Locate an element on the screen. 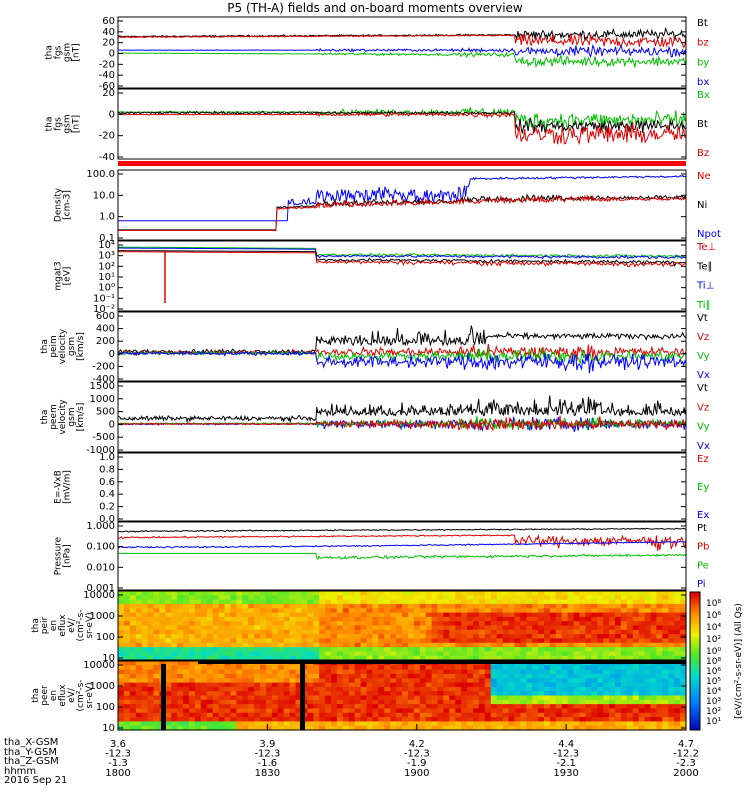 The height and width of the screenshot is (800, 750). electron-spectrogram-image is located at coordinates (402, 696).